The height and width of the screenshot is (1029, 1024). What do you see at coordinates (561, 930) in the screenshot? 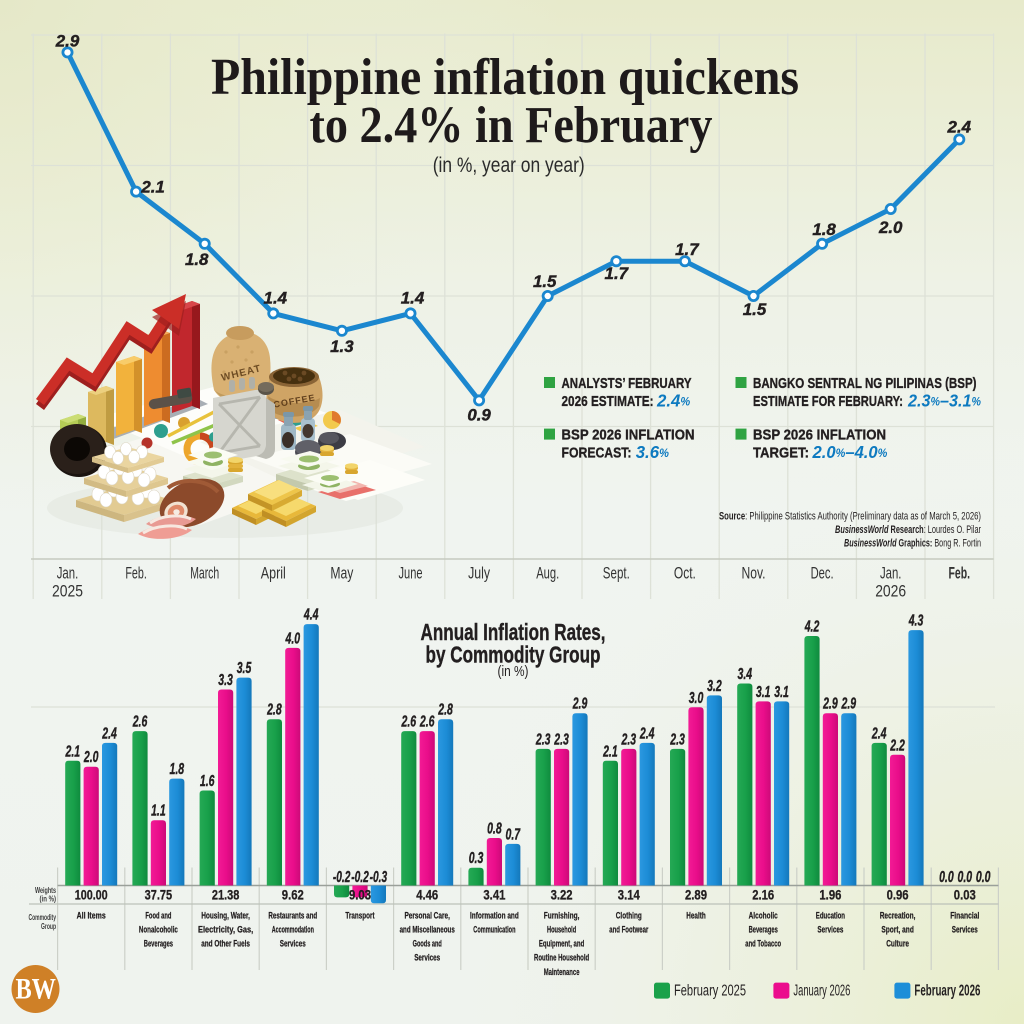
I see `svg-text: Household` at bounding box center [561, 930].